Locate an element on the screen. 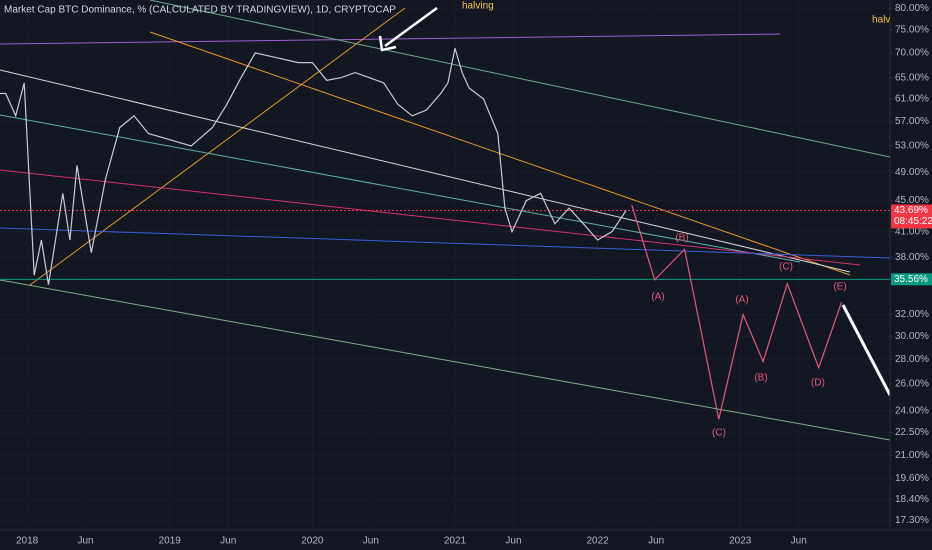 The height and width of the screenshot is (550, 932). y-tick-label: 70.00% is located at coordinates (912, 53).